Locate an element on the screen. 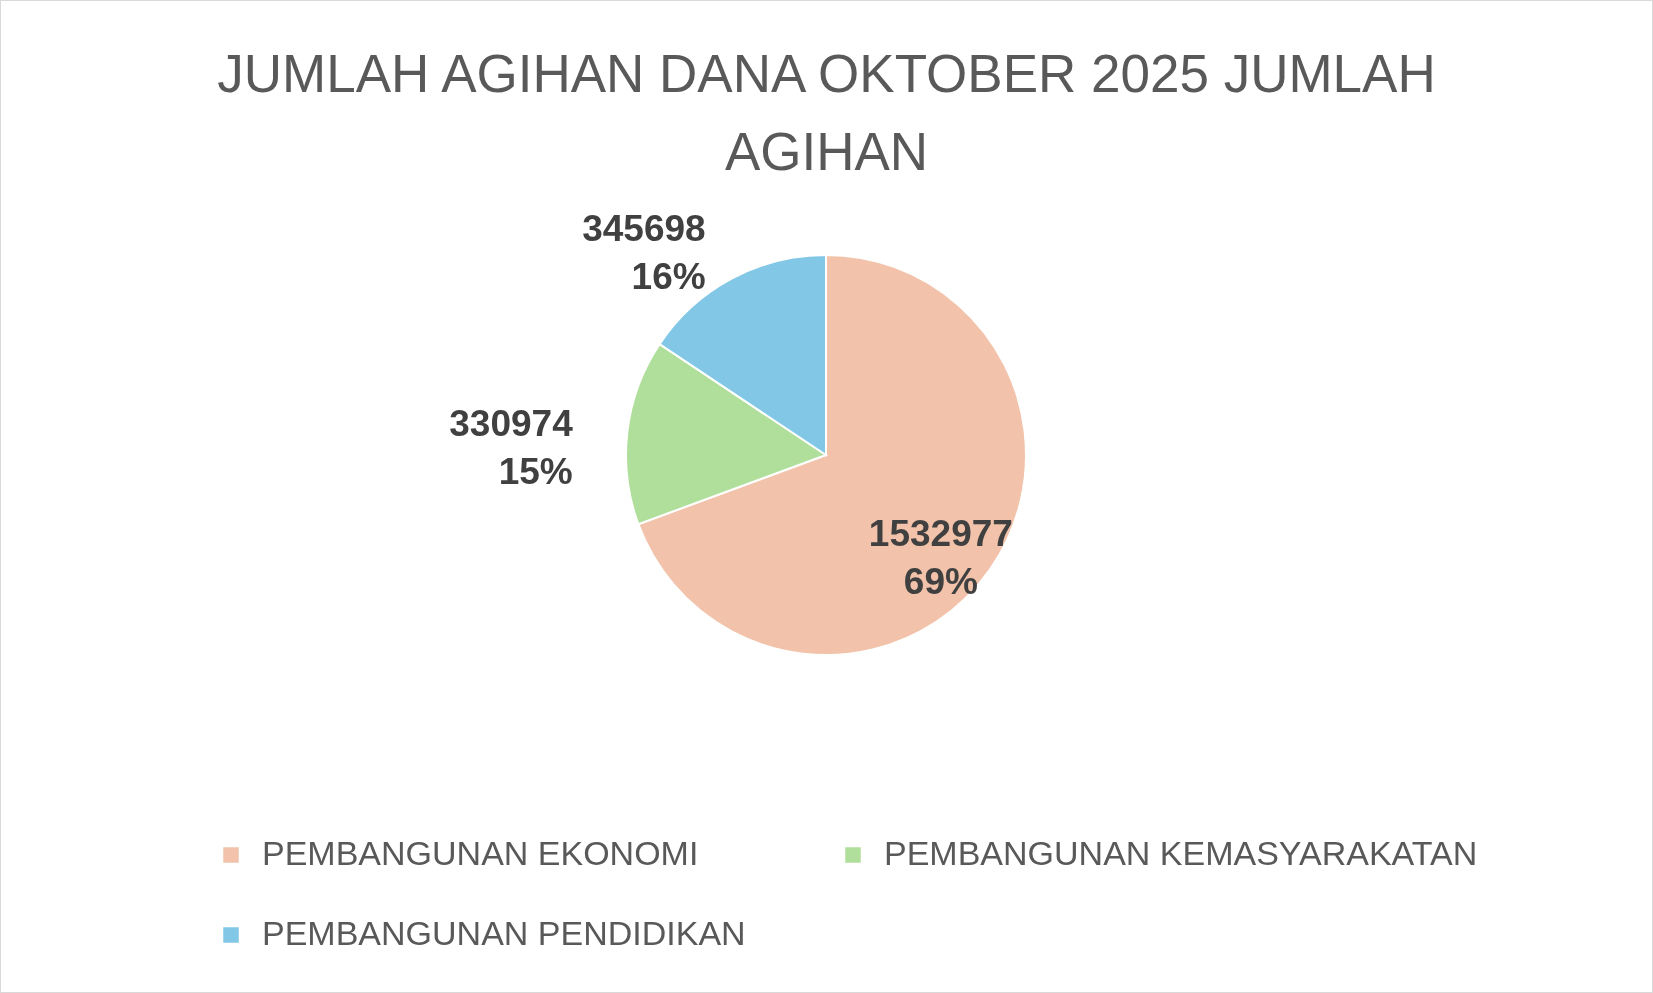  data-label: 345698 16% is located at coordinates (644, 253).